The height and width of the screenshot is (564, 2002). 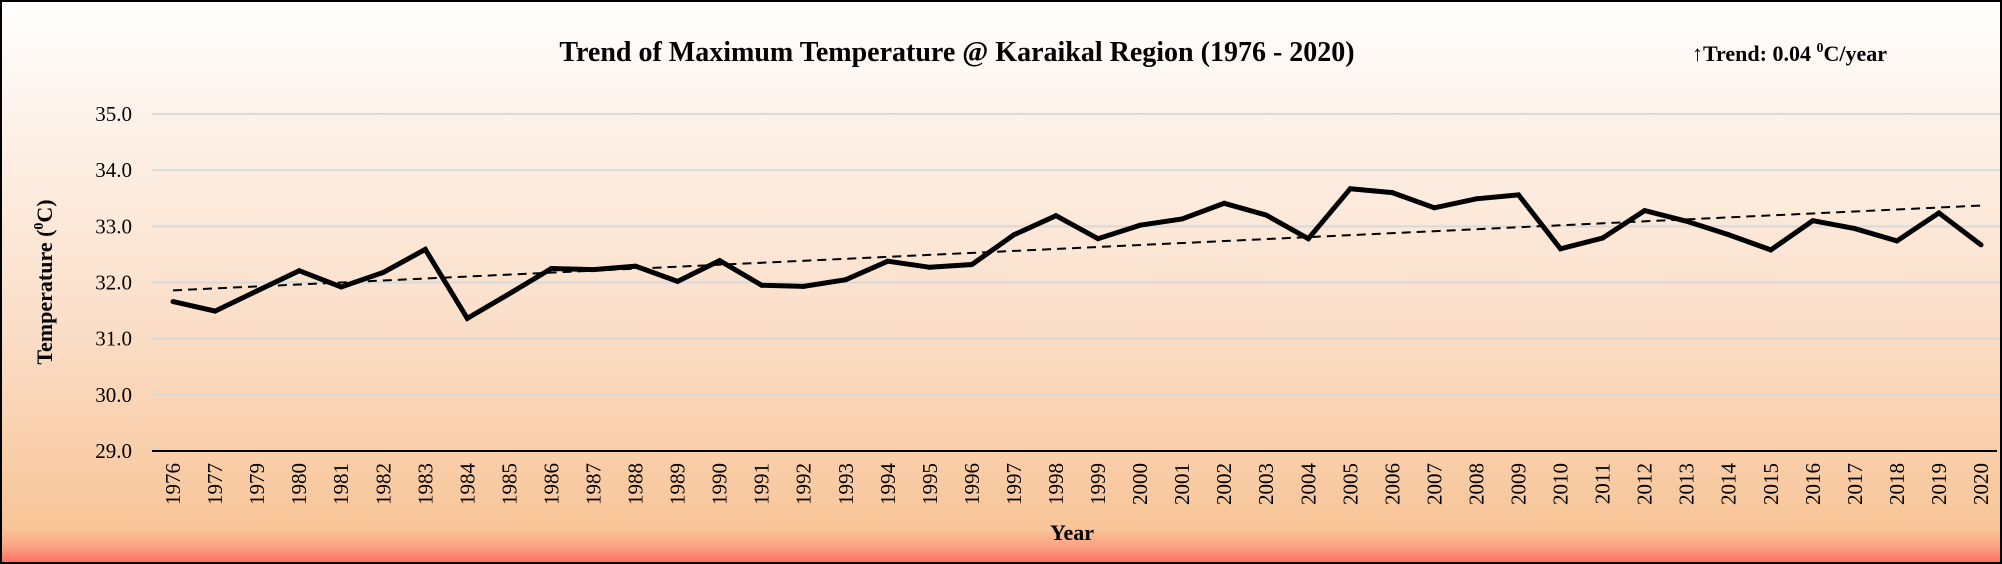 What do you see at coordinates (1056, 216) in the screenshot?
I see `data-point-1998` at bounding box center [1056, 216].